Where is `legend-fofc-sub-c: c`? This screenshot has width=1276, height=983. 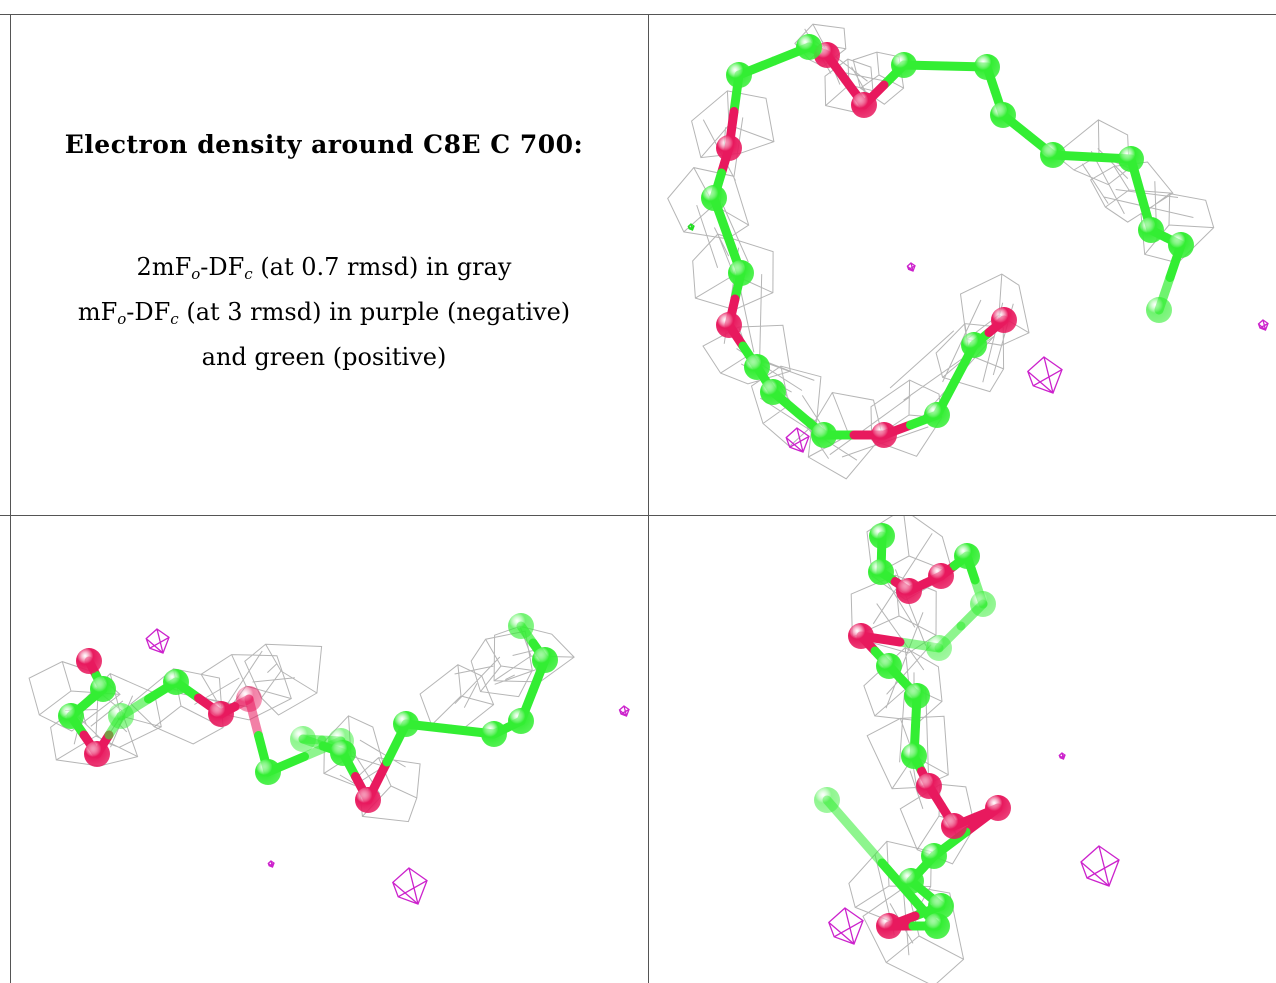
legend-fofc-sub-c: c is located at coordinates (174, 319).